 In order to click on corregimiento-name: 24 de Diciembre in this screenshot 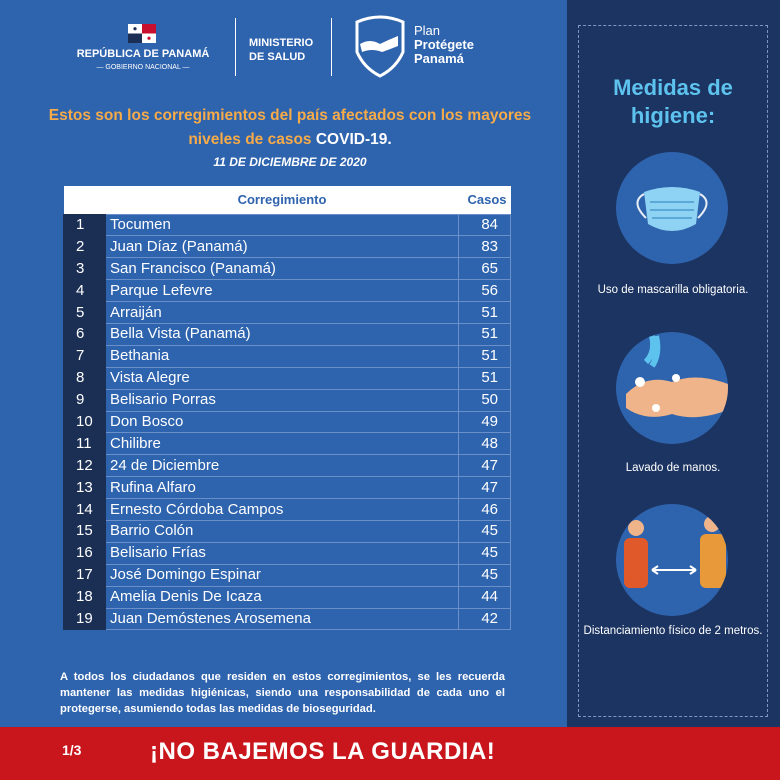, I will do `click(282, 466)`.